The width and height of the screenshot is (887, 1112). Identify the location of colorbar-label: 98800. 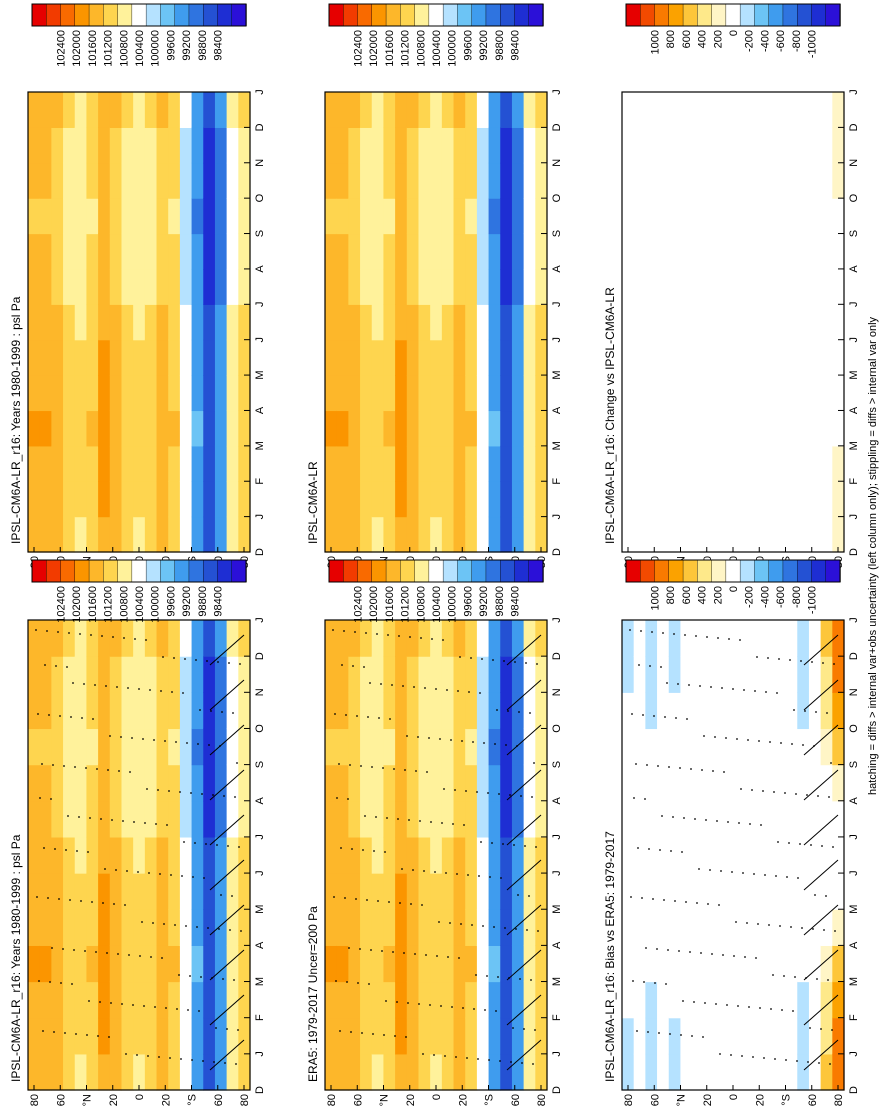
(500, 45).